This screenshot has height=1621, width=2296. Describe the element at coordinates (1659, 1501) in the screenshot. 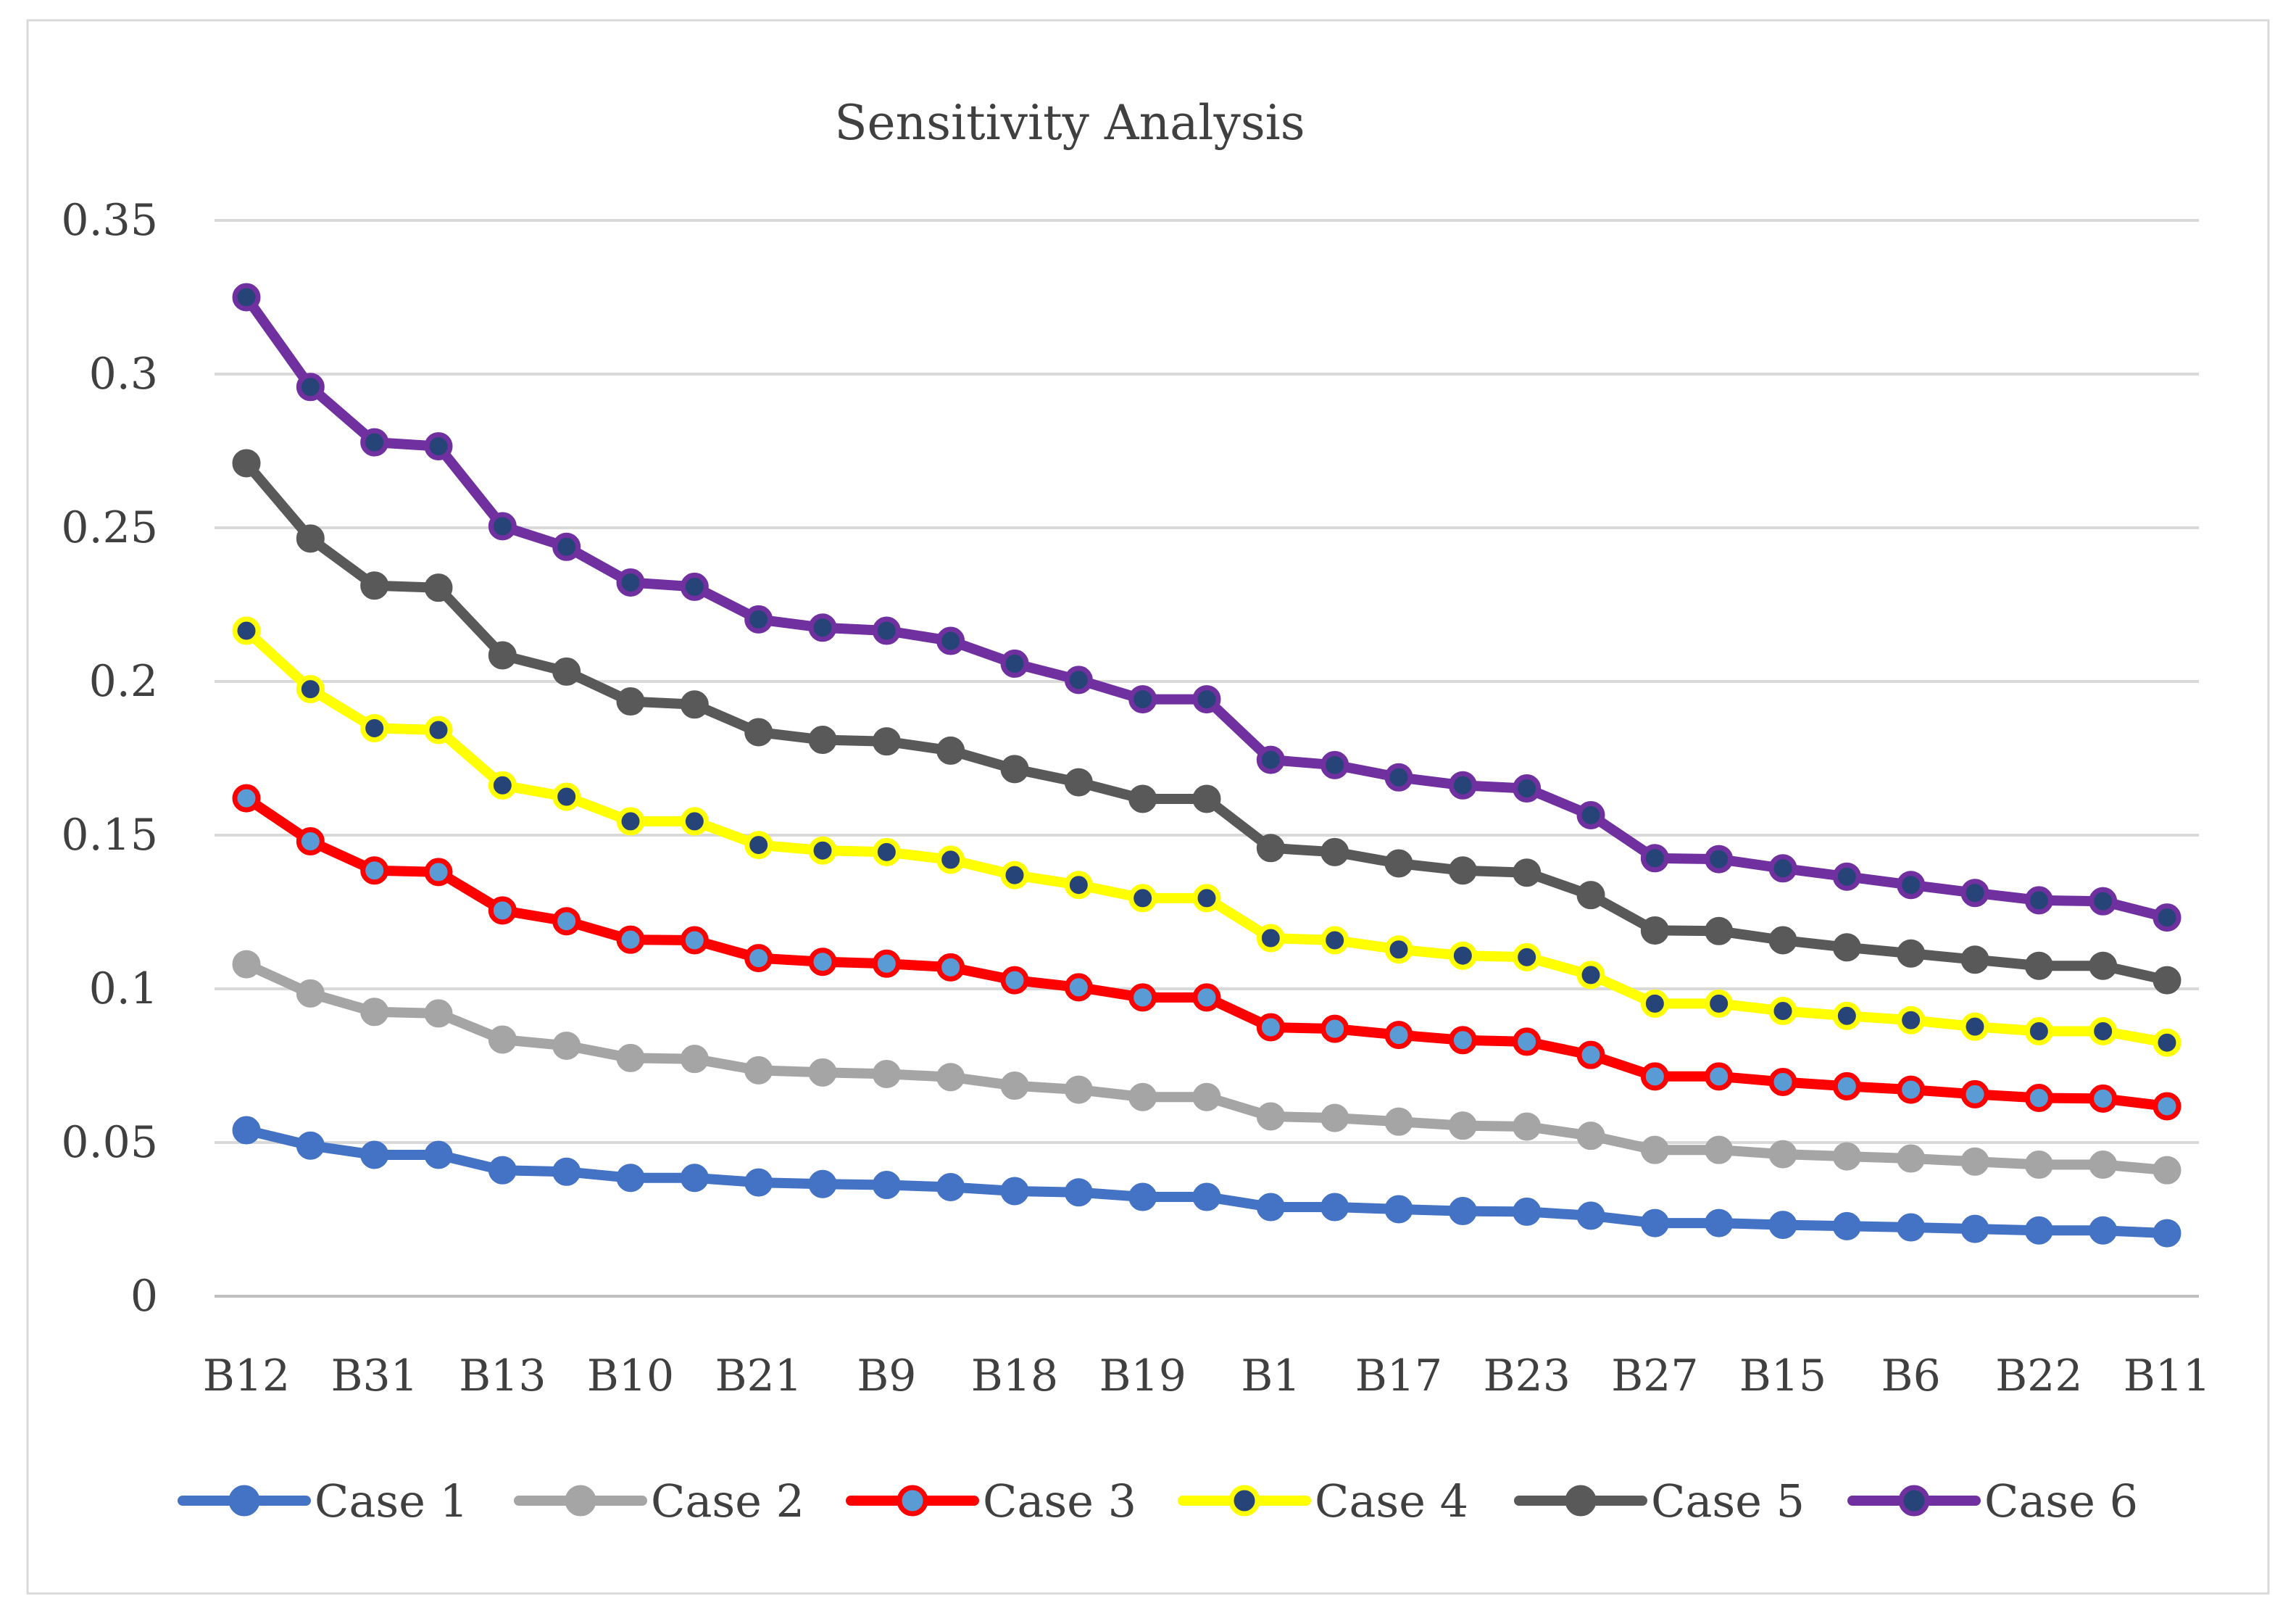

I see `legend-item: Case 5` at that location.